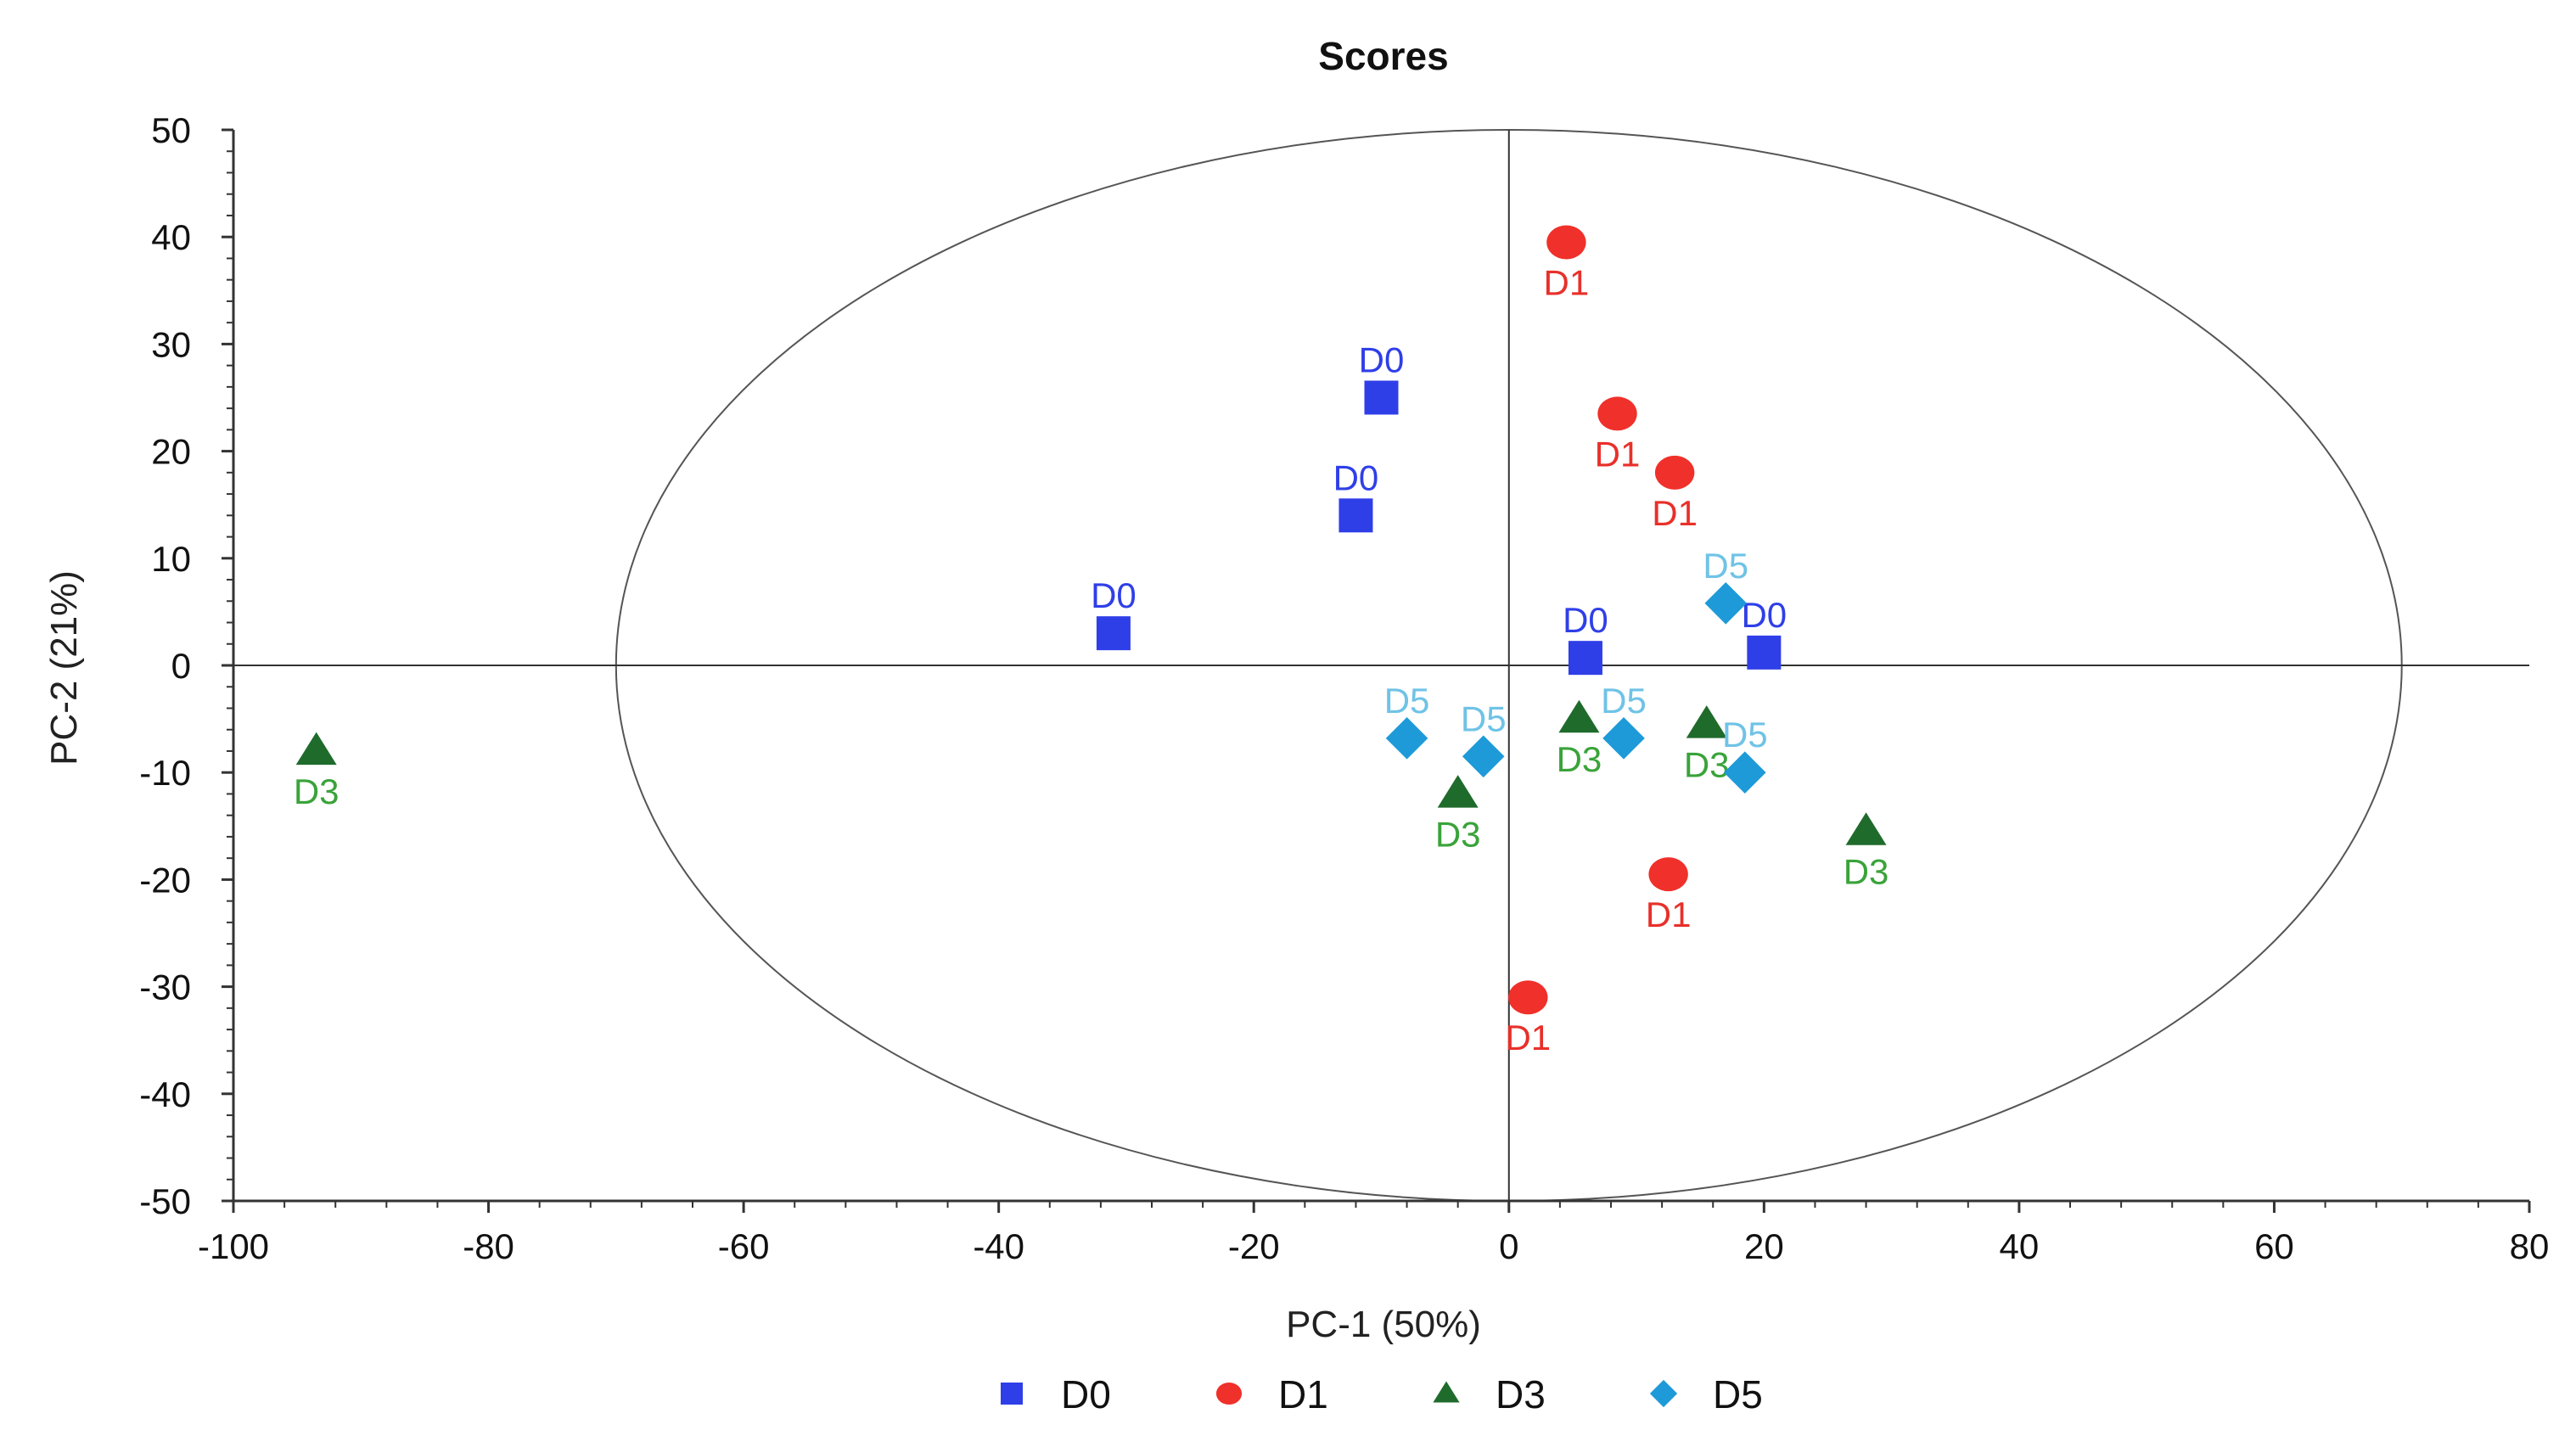 This screenshot has height=1436, width=2576. What do you see at coordinates (165, 987) in the screenshot?
I see `y-tick-label: -30` at bounding box center [165, 987].